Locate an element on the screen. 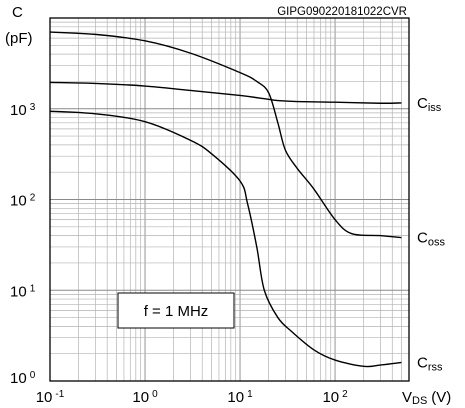 This screenshot has height=408, width=465. x-axis-label: VDS (V) is located at coordinates (426, 398).